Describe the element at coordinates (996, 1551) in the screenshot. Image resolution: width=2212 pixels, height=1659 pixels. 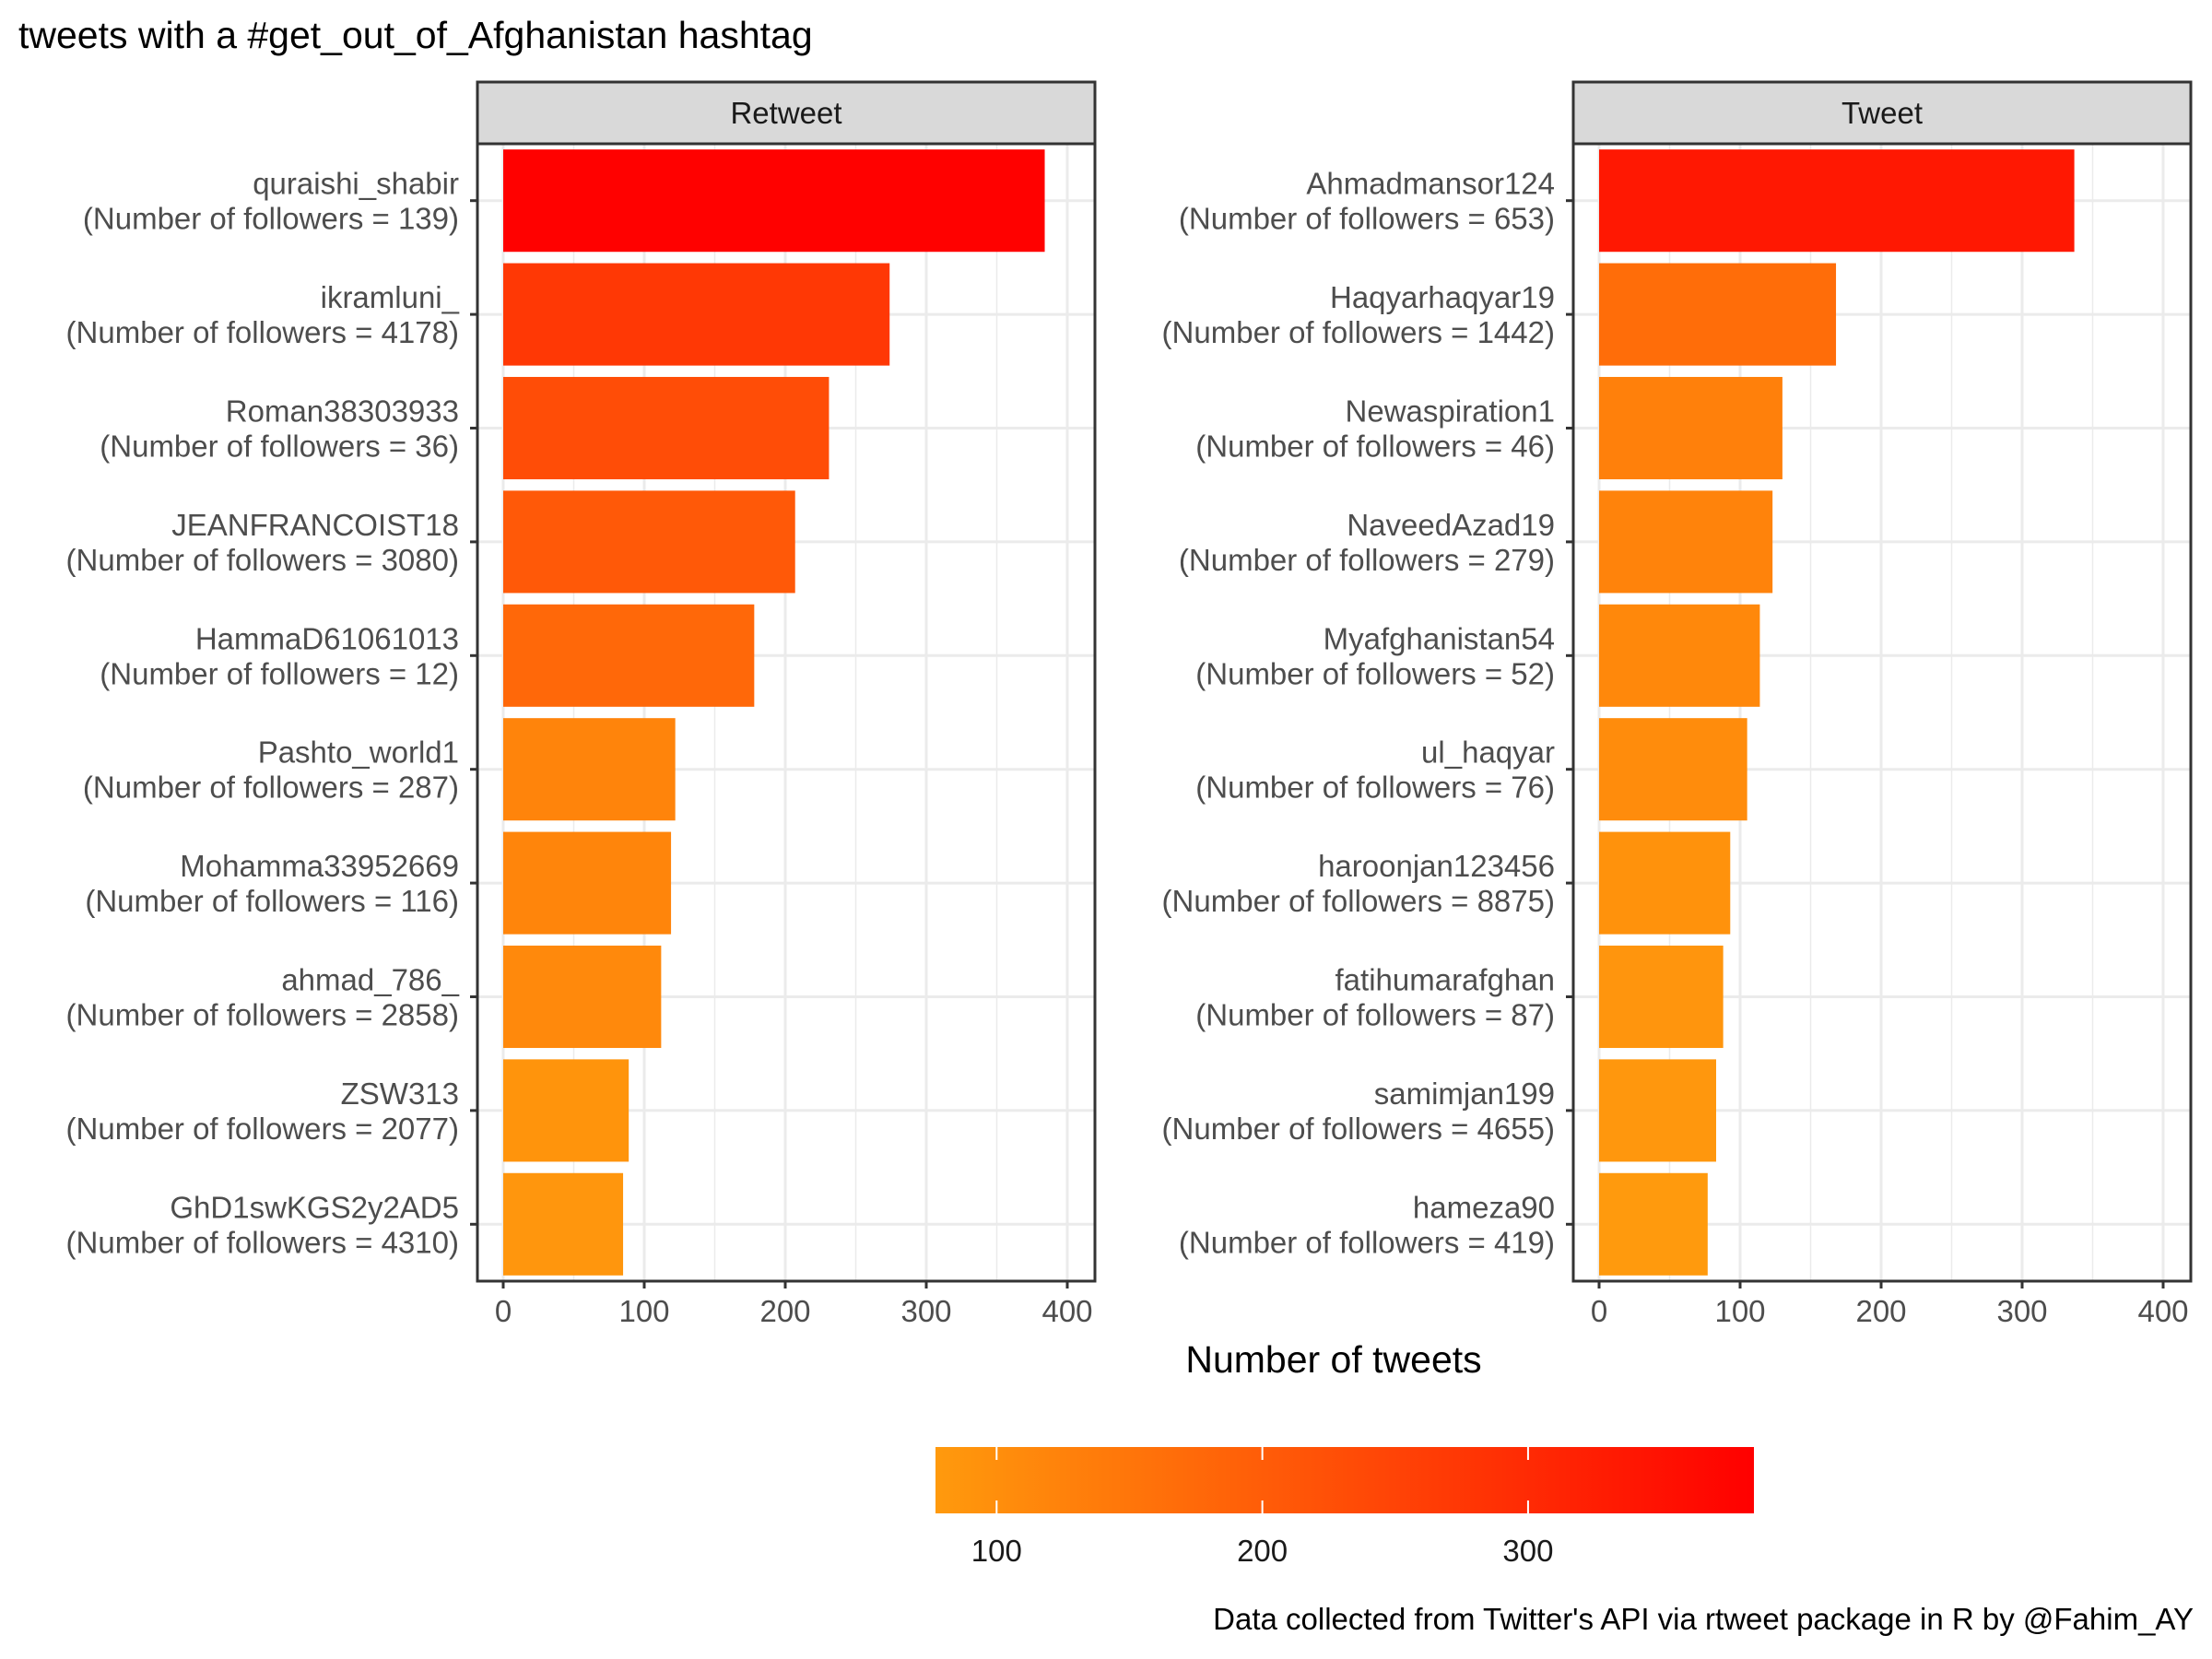
I see `legend-tick-label: 100` at that location.